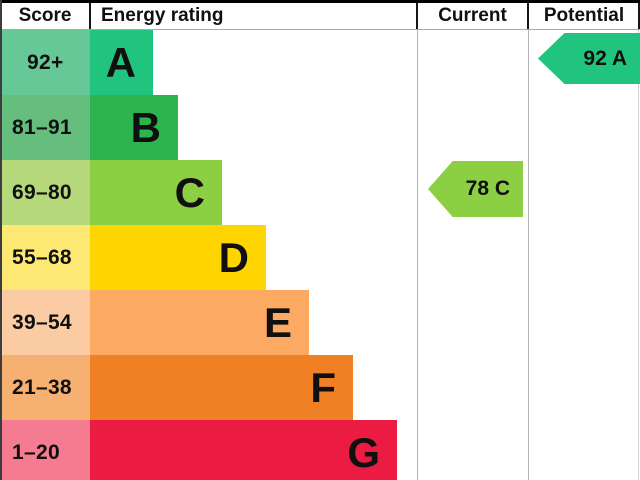 This screenshot has height=480, width=640. I want to click on rating-bar: C, so click(156, 192).